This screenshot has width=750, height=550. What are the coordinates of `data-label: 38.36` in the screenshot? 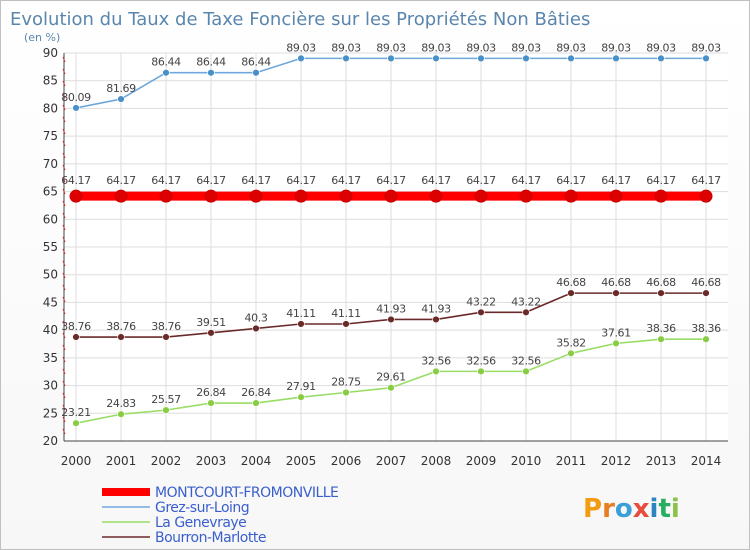 It's located at (661, 328).